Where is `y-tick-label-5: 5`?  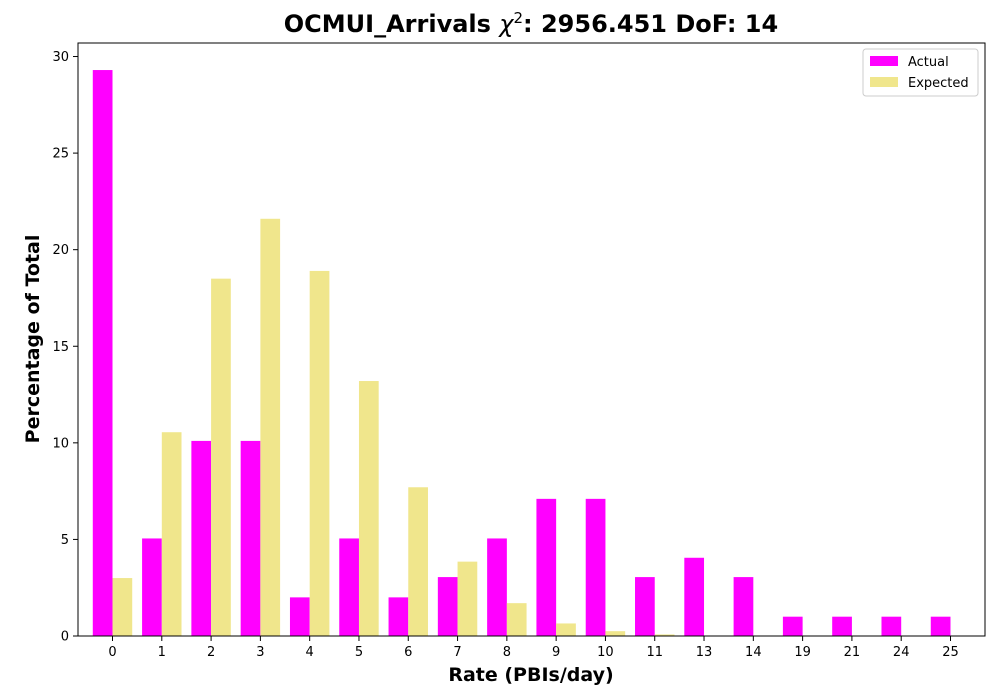
y-tick-label-5: 5 is located at coordinates (65, 540).